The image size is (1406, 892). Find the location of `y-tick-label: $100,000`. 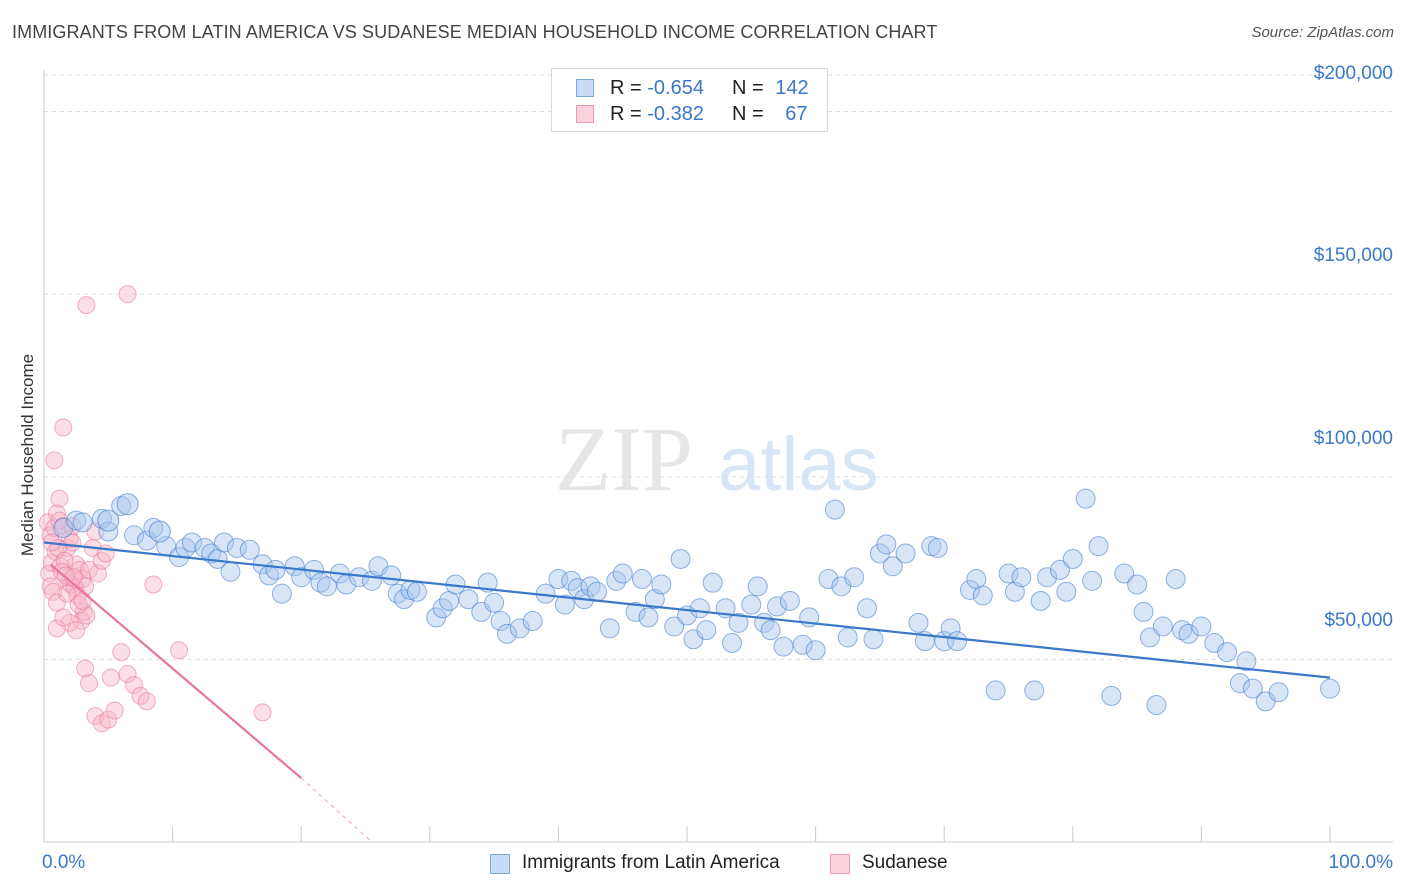

y-tick-label: $100,000 is located at coordinates (1353, 438).